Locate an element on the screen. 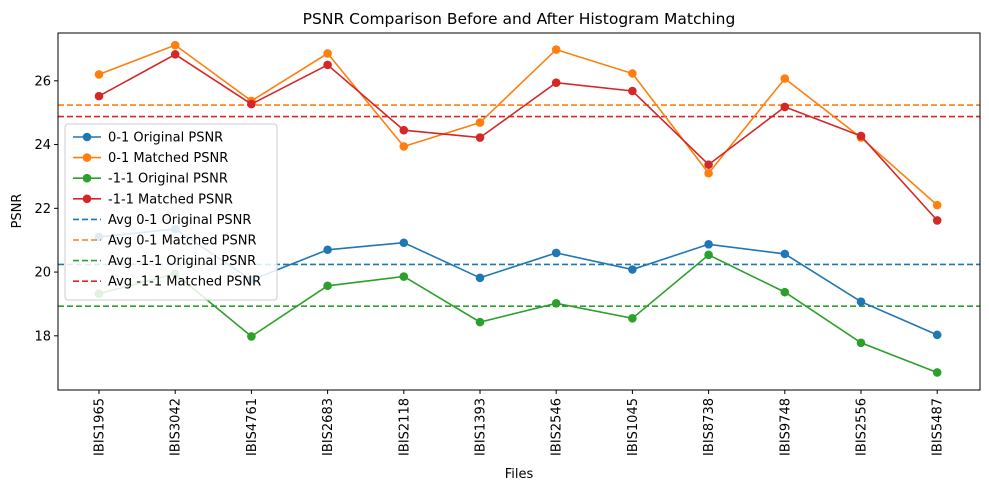 The height and width of the screenshot is (490, 989). legend-box is located at coordinates (171, 212).